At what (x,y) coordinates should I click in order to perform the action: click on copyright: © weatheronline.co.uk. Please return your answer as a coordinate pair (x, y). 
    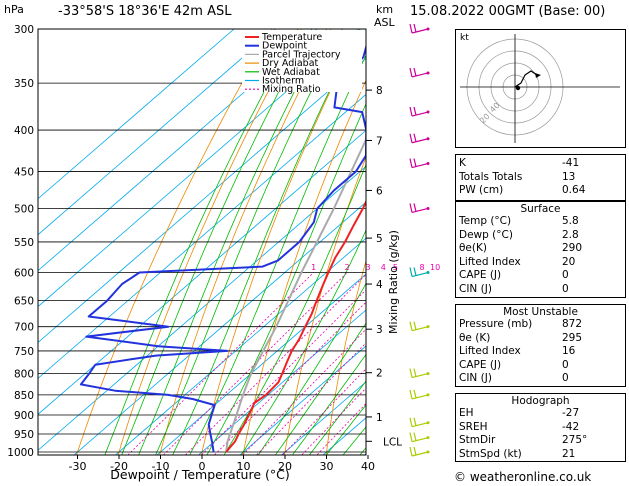
    Looking at the image, I should click on (523, 477).